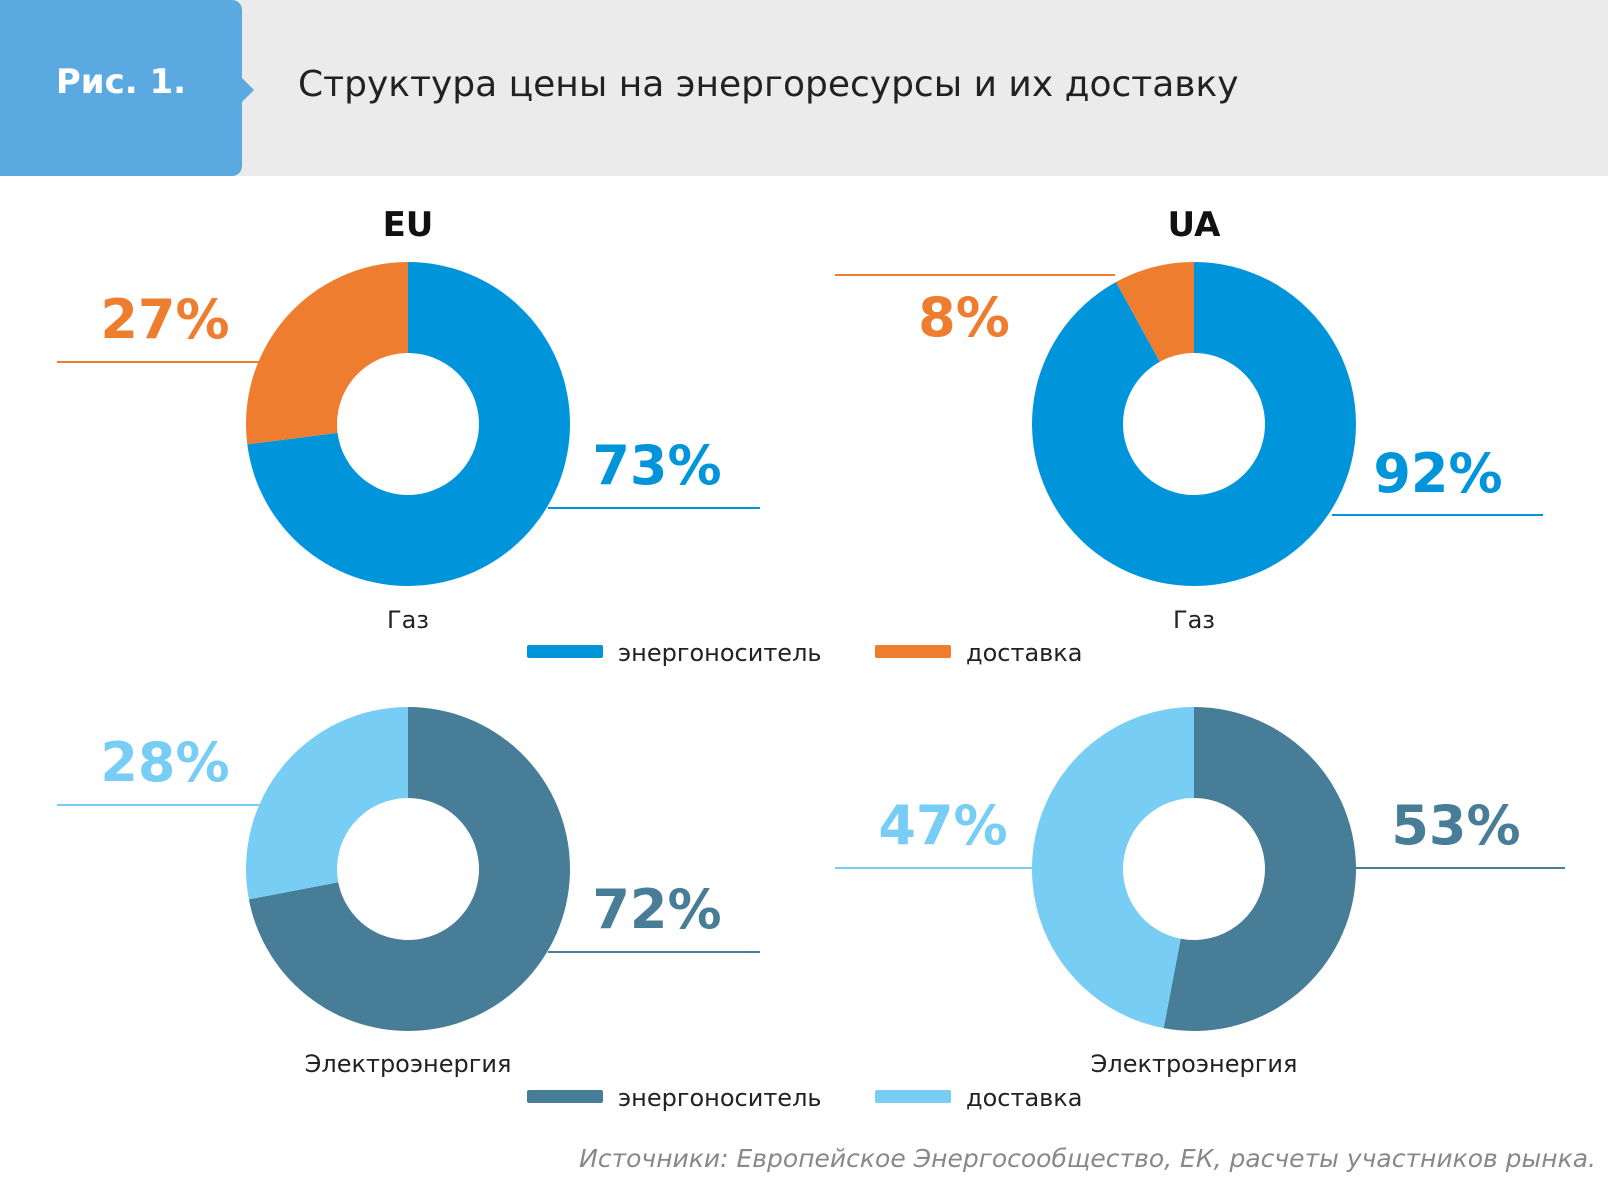 Image resolution: width=1608 pixels, height=1182 pixels. Describe the element at coordinates (964, 317) in the screenshot. I see `percent-label: 8%` at that location.